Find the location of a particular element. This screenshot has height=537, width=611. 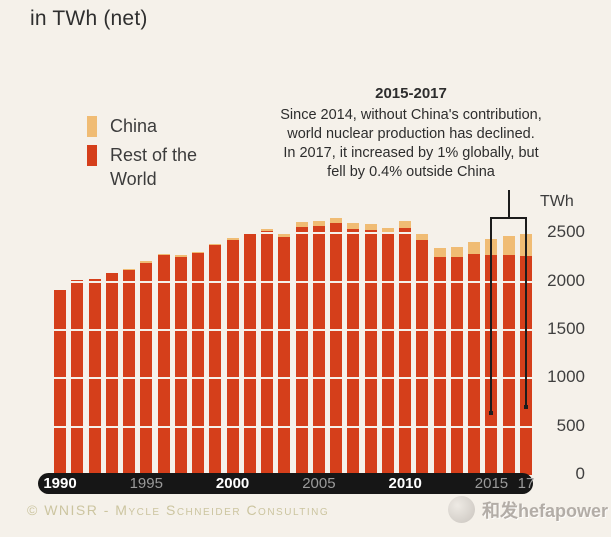

bar-1990 is located at coordinates (60, 382).